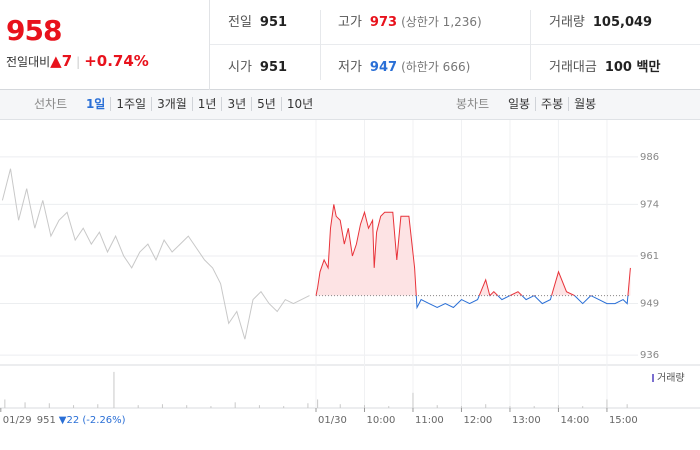 Image resolution: width=700 pixels, height=450 pixels. Describe the element at coordinates (519, 104) in the screenshot. I see `candle-tab: 일봉` at that location.